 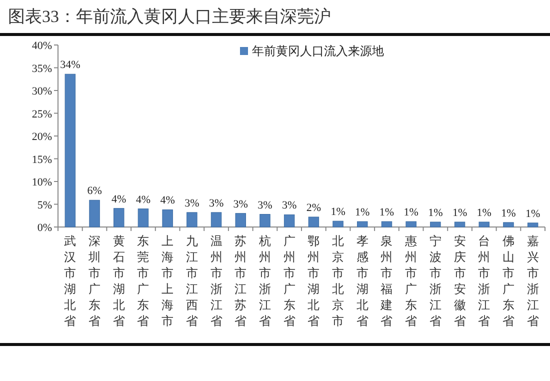 What do you see at coordinates (508, 281) in the screenshot?
I see `x-tick-label: 佛山市广东省` at bounding box center [508, 281].